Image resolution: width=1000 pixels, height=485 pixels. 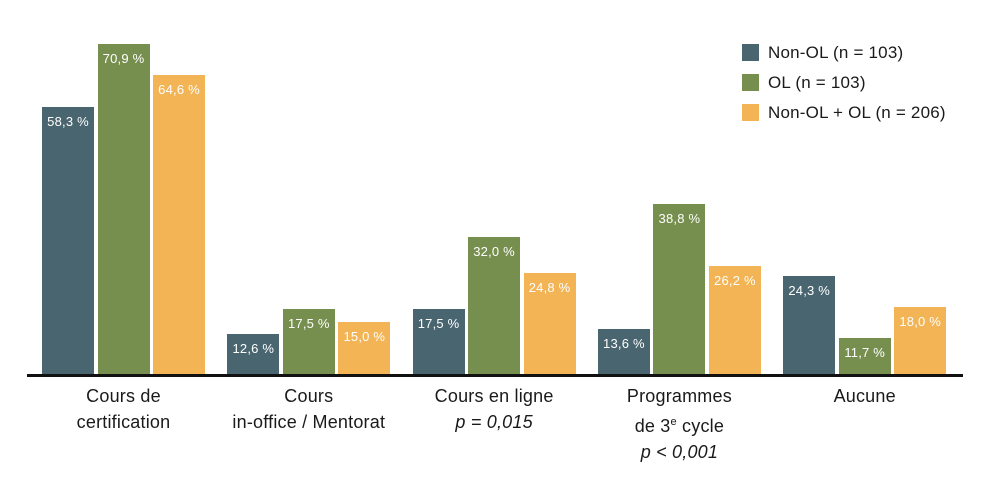 What do you see at coordinates (750, 82) in the screenshot?
I see `legend-swatch-ol` at bounding box center [750, 82].